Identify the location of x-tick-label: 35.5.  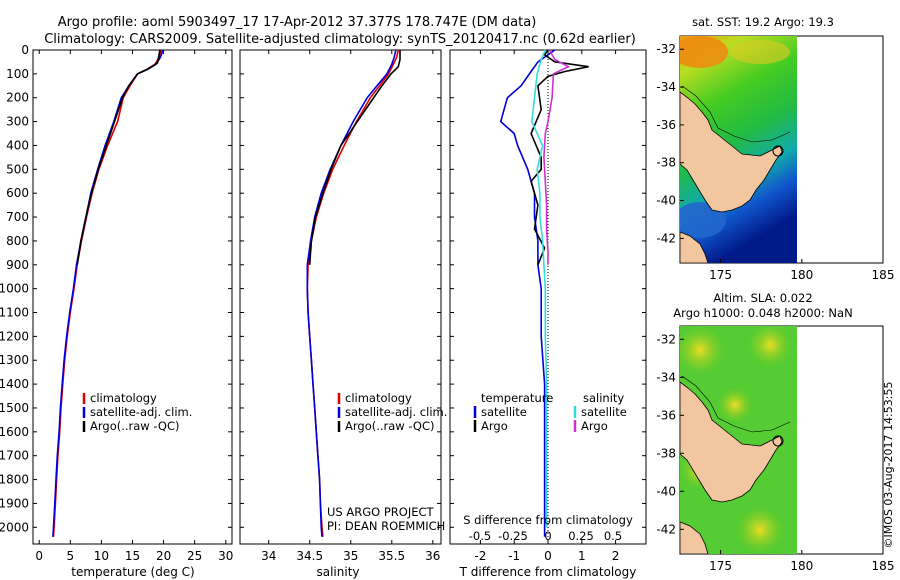
(391, 556).